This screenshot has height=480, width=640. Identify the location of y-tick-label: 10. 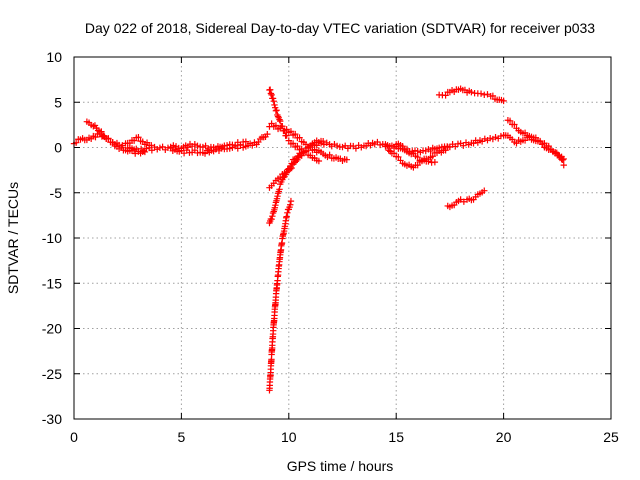
(54, 57).